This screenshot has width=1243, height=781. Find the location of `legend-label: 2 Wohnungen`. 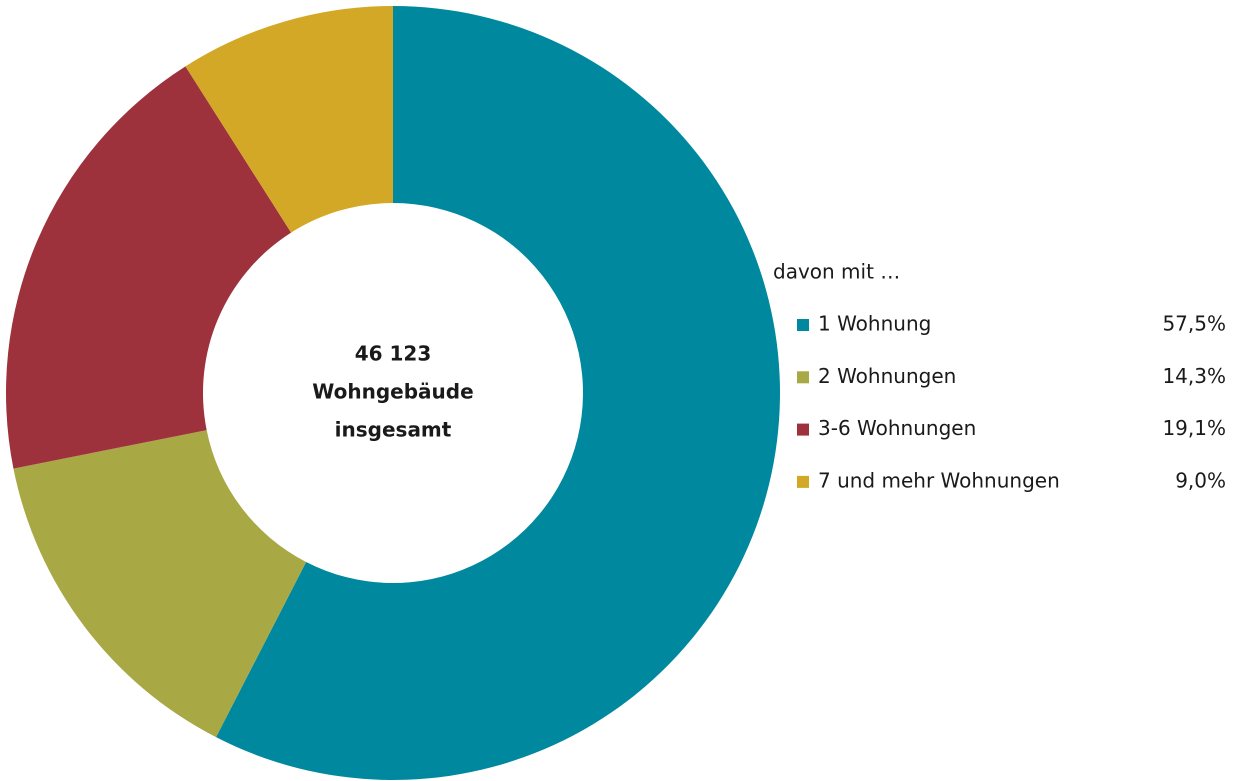

legend-label: 2 Wohnungen is located at coordinates (887, 376).